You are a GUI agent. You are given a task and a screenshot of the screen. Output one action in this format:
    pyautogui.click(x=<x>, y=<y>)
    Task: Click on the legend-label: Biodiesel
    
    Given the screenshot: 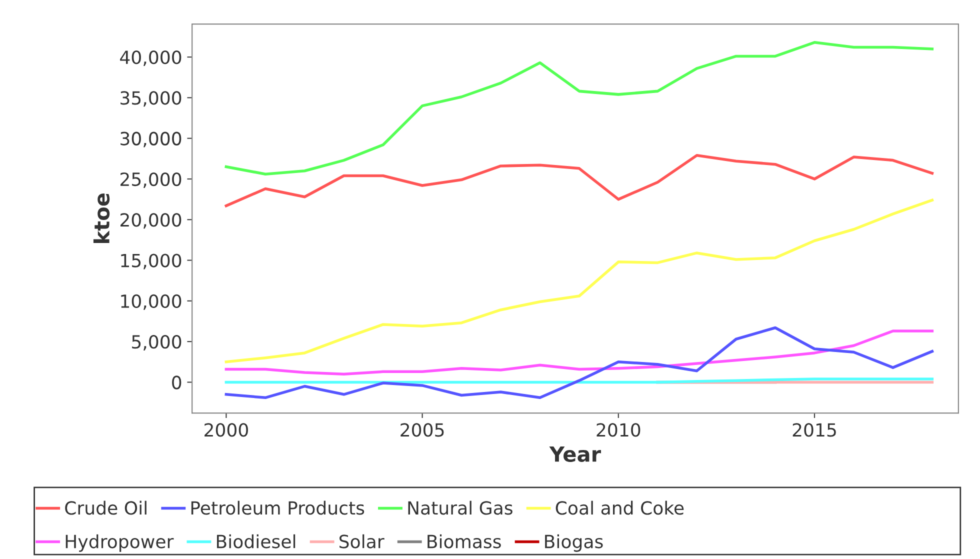 What is the action you would take?
    pyautogui.click(x=256, y=541)
    